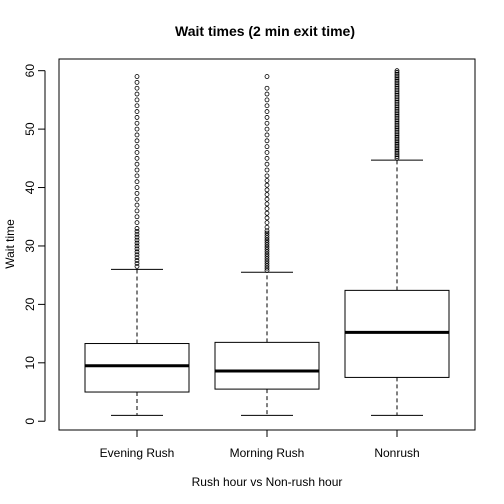 The image size is (504, 504). What do you see at coordinates (267, 453) in the screenshot?
I see `x-tick-label: Morning Rush` at bounding box center [267, 453].